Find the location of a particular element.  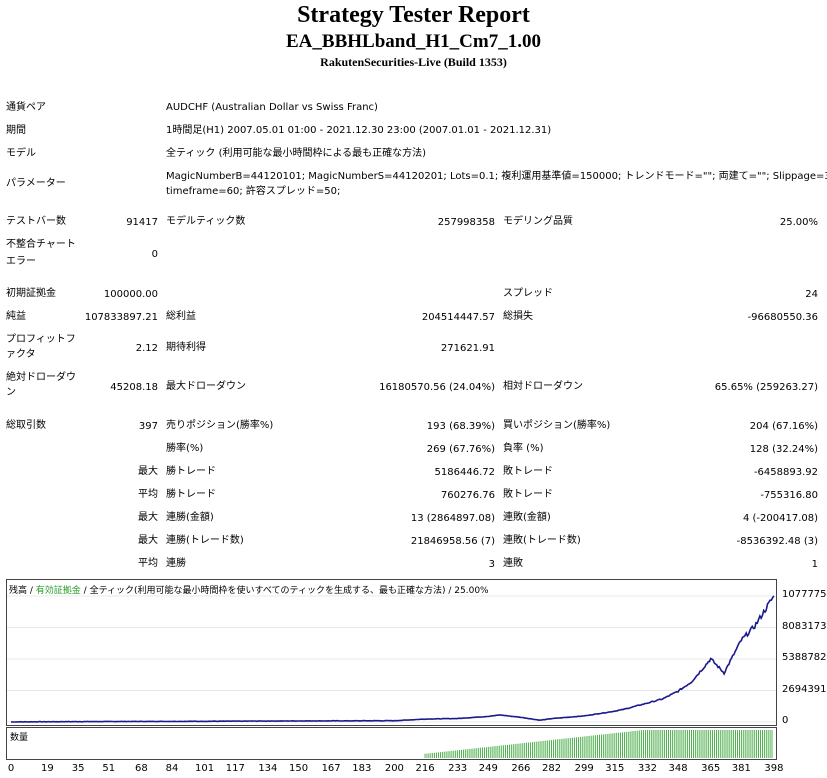

net-value: 107833897.21 is located at coordinates (121, 317).